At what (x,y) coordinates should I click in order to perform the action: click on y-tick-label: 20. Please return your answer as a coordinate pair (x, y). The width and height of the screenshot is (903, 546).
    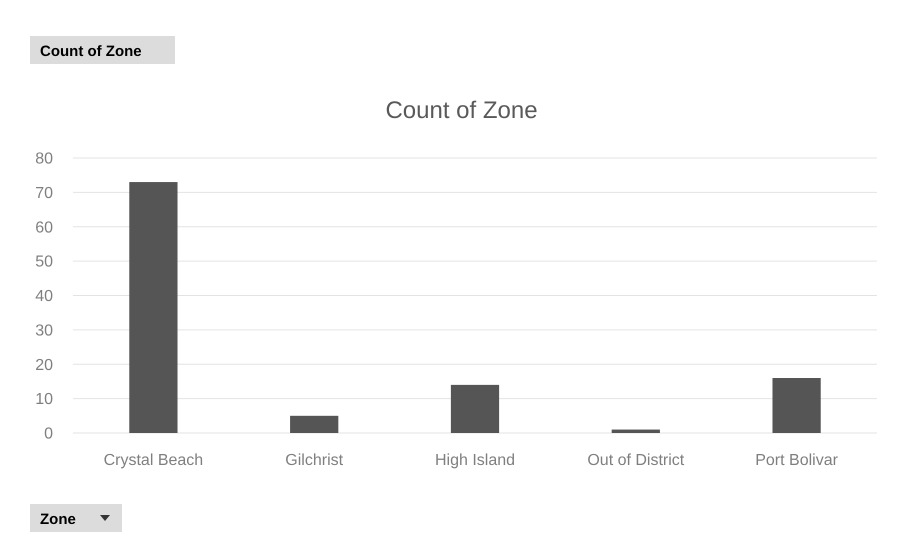
    Looking at the image, I should click on (44, 365).